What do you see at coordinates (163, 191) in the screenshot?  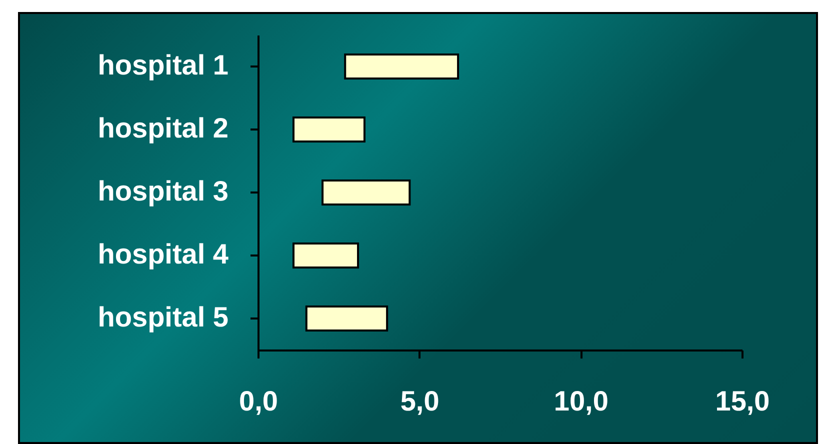 I see `y-tick-label: hospital 3` at bounding box center [163, 191].